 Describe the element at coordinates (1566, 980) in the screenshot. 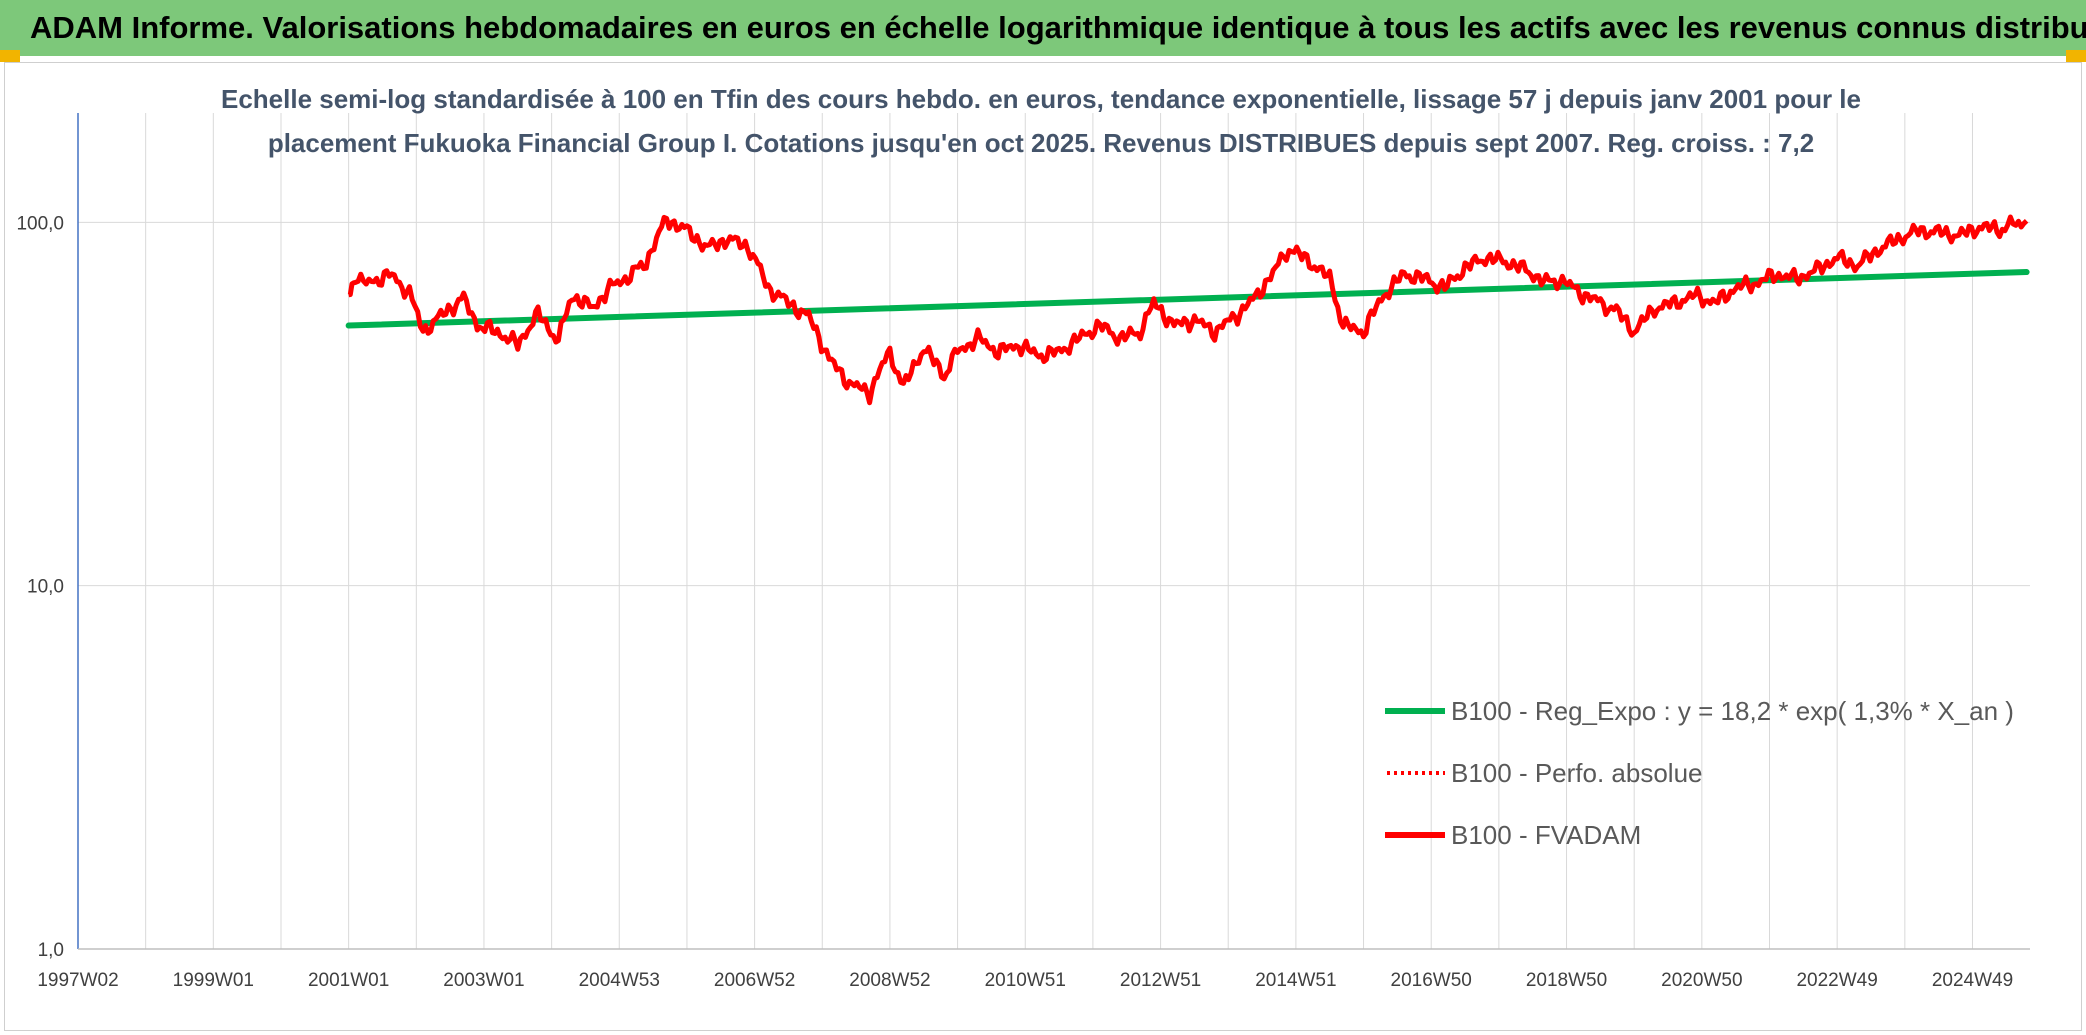

I see `x-tick-label: 2018W50` at that location.